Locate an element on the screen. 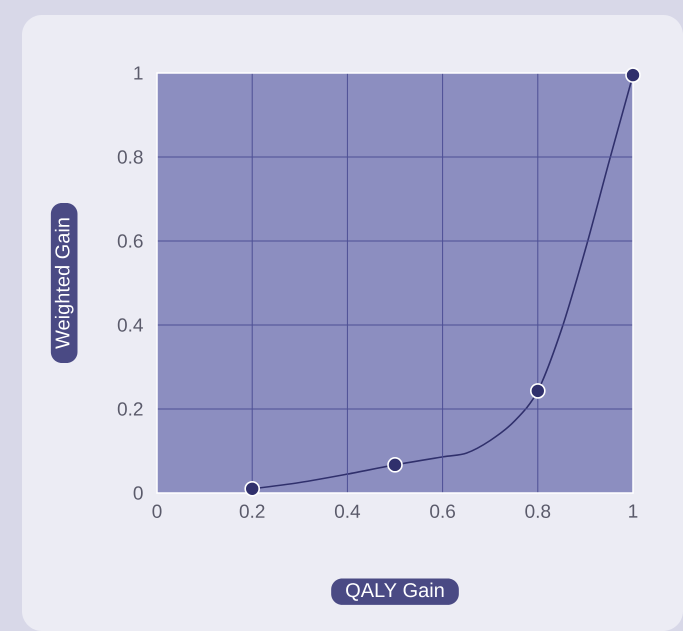 The image size is (683, 631). y-tick-label: 0.2 is located at coordinates (130, 409).